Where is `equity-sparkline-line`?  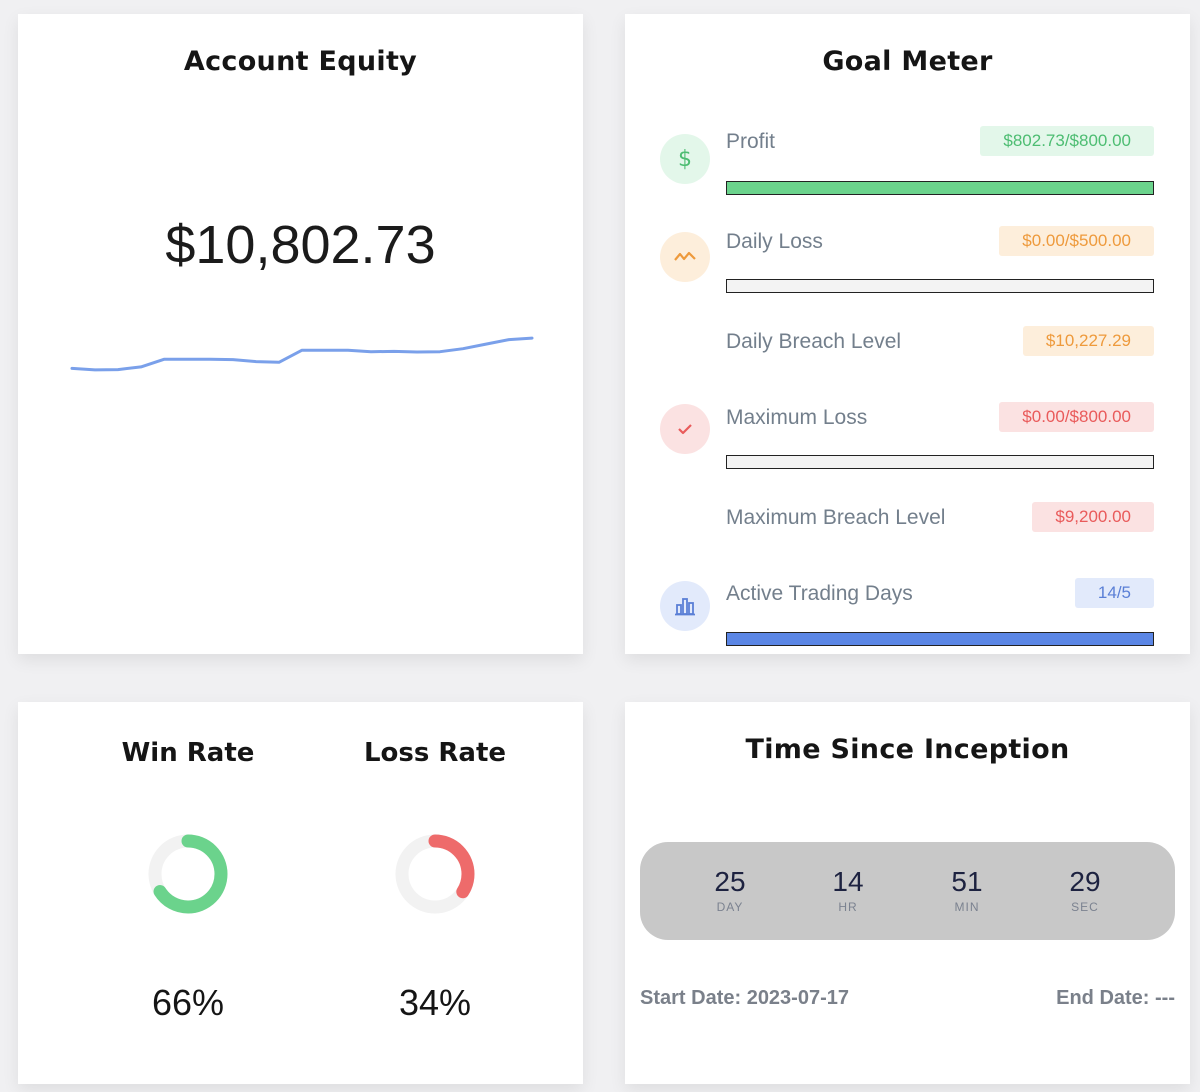
equity-sparkline-line is located at coordinates (302, 354).